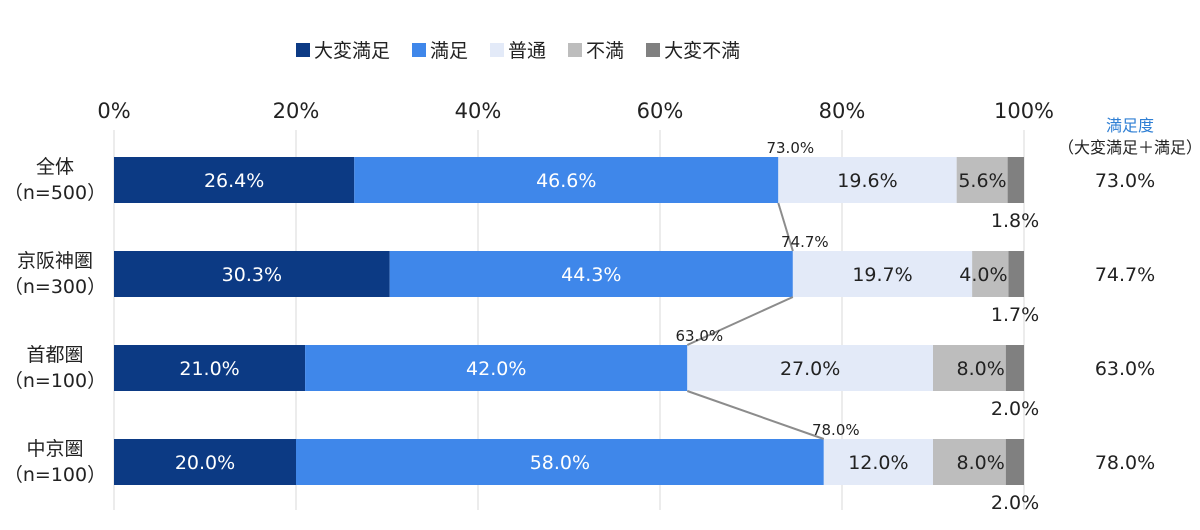 This screenshot has width=1200, height=530. I want to click on data-label: 26.4%, so click(234, 181).